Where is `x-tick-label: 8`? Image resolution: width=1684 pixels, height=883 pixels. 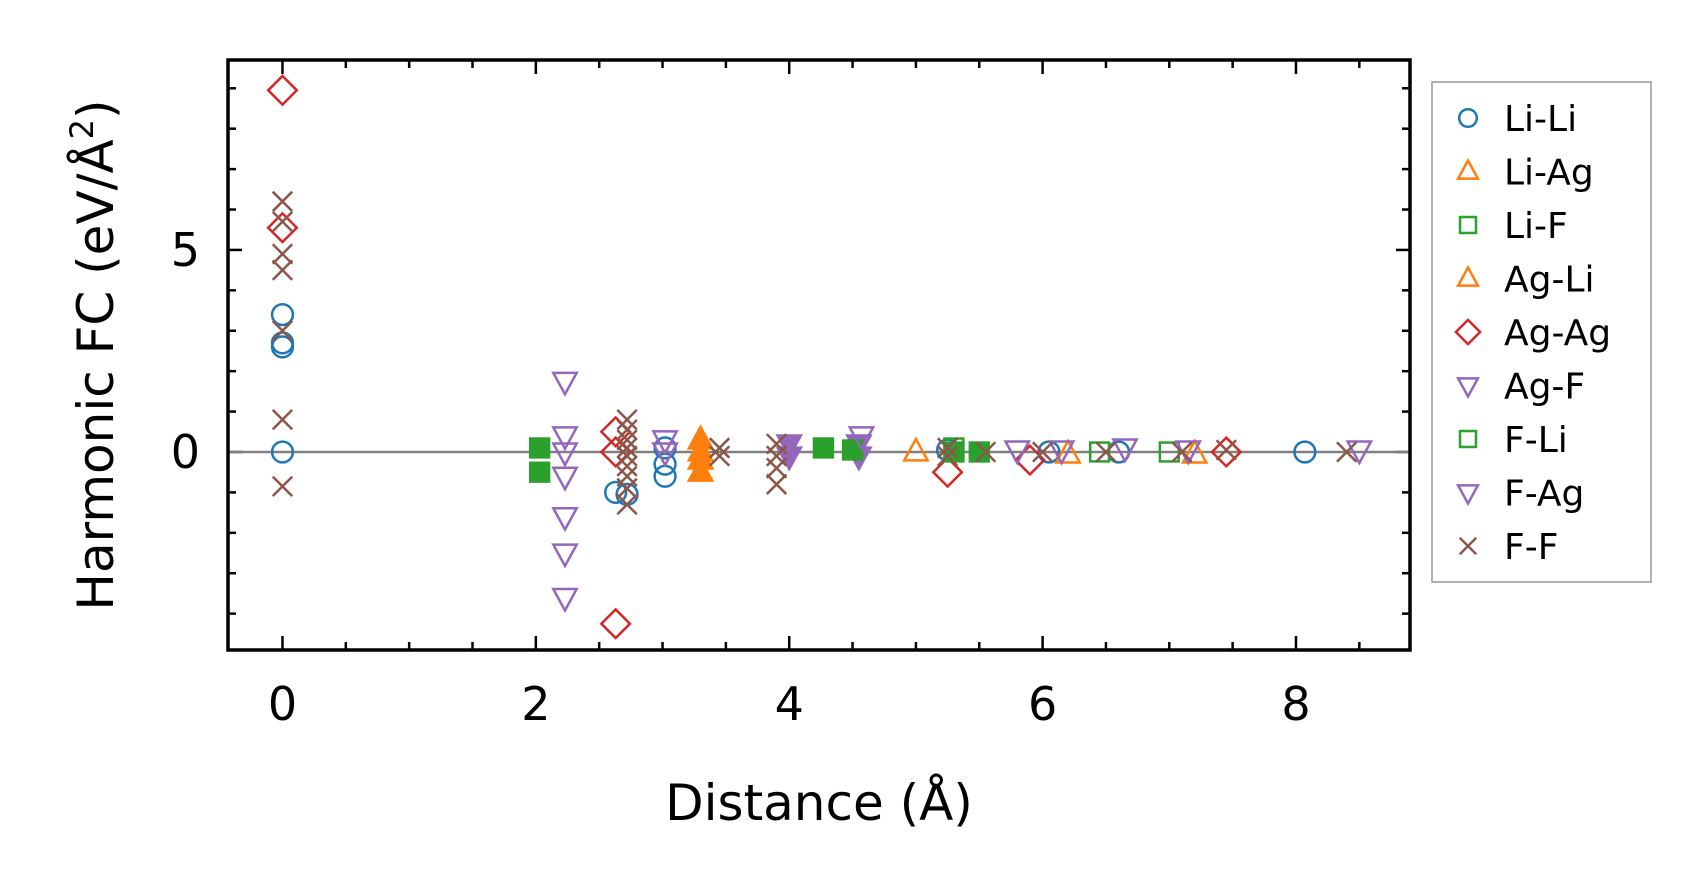
x-tick-label: 8 is located at coordinates (1295, 704).